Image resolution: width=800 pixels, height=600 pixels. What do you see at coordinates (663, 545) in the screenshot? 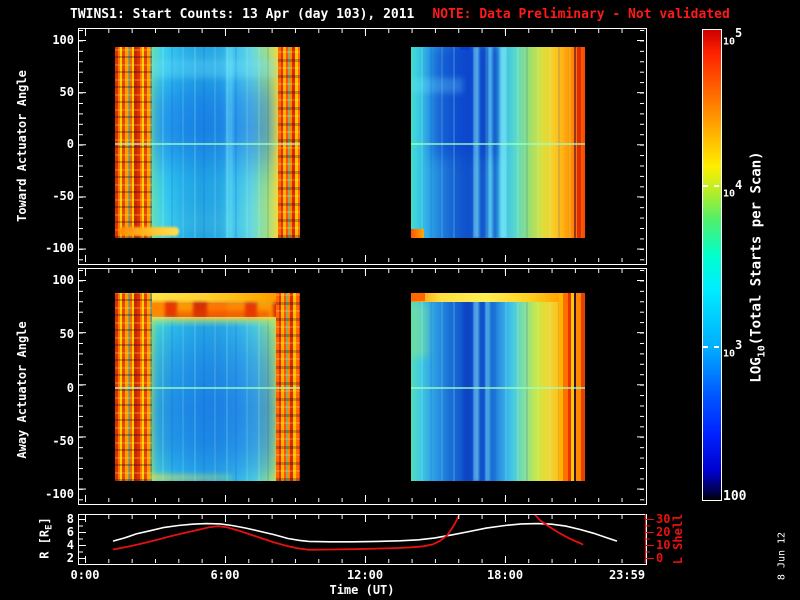
I see `ltick-label: 10` at bounding box center [663, 545].